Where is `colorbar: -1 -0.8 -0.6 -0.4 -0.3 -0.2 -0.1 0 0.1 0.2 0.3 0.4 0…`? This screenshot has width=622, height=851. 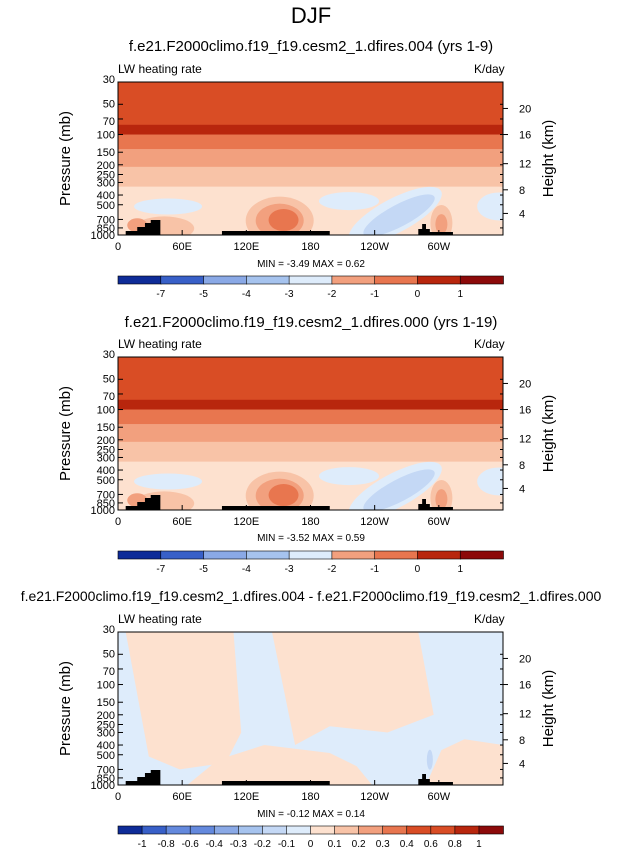
colorbar: -1 -0.8 -0.6 -0.4 -0.3 -0.2 -0.1 0 0.1 0.2 0.3 0.4 0… is located at coordinates (310, 837).